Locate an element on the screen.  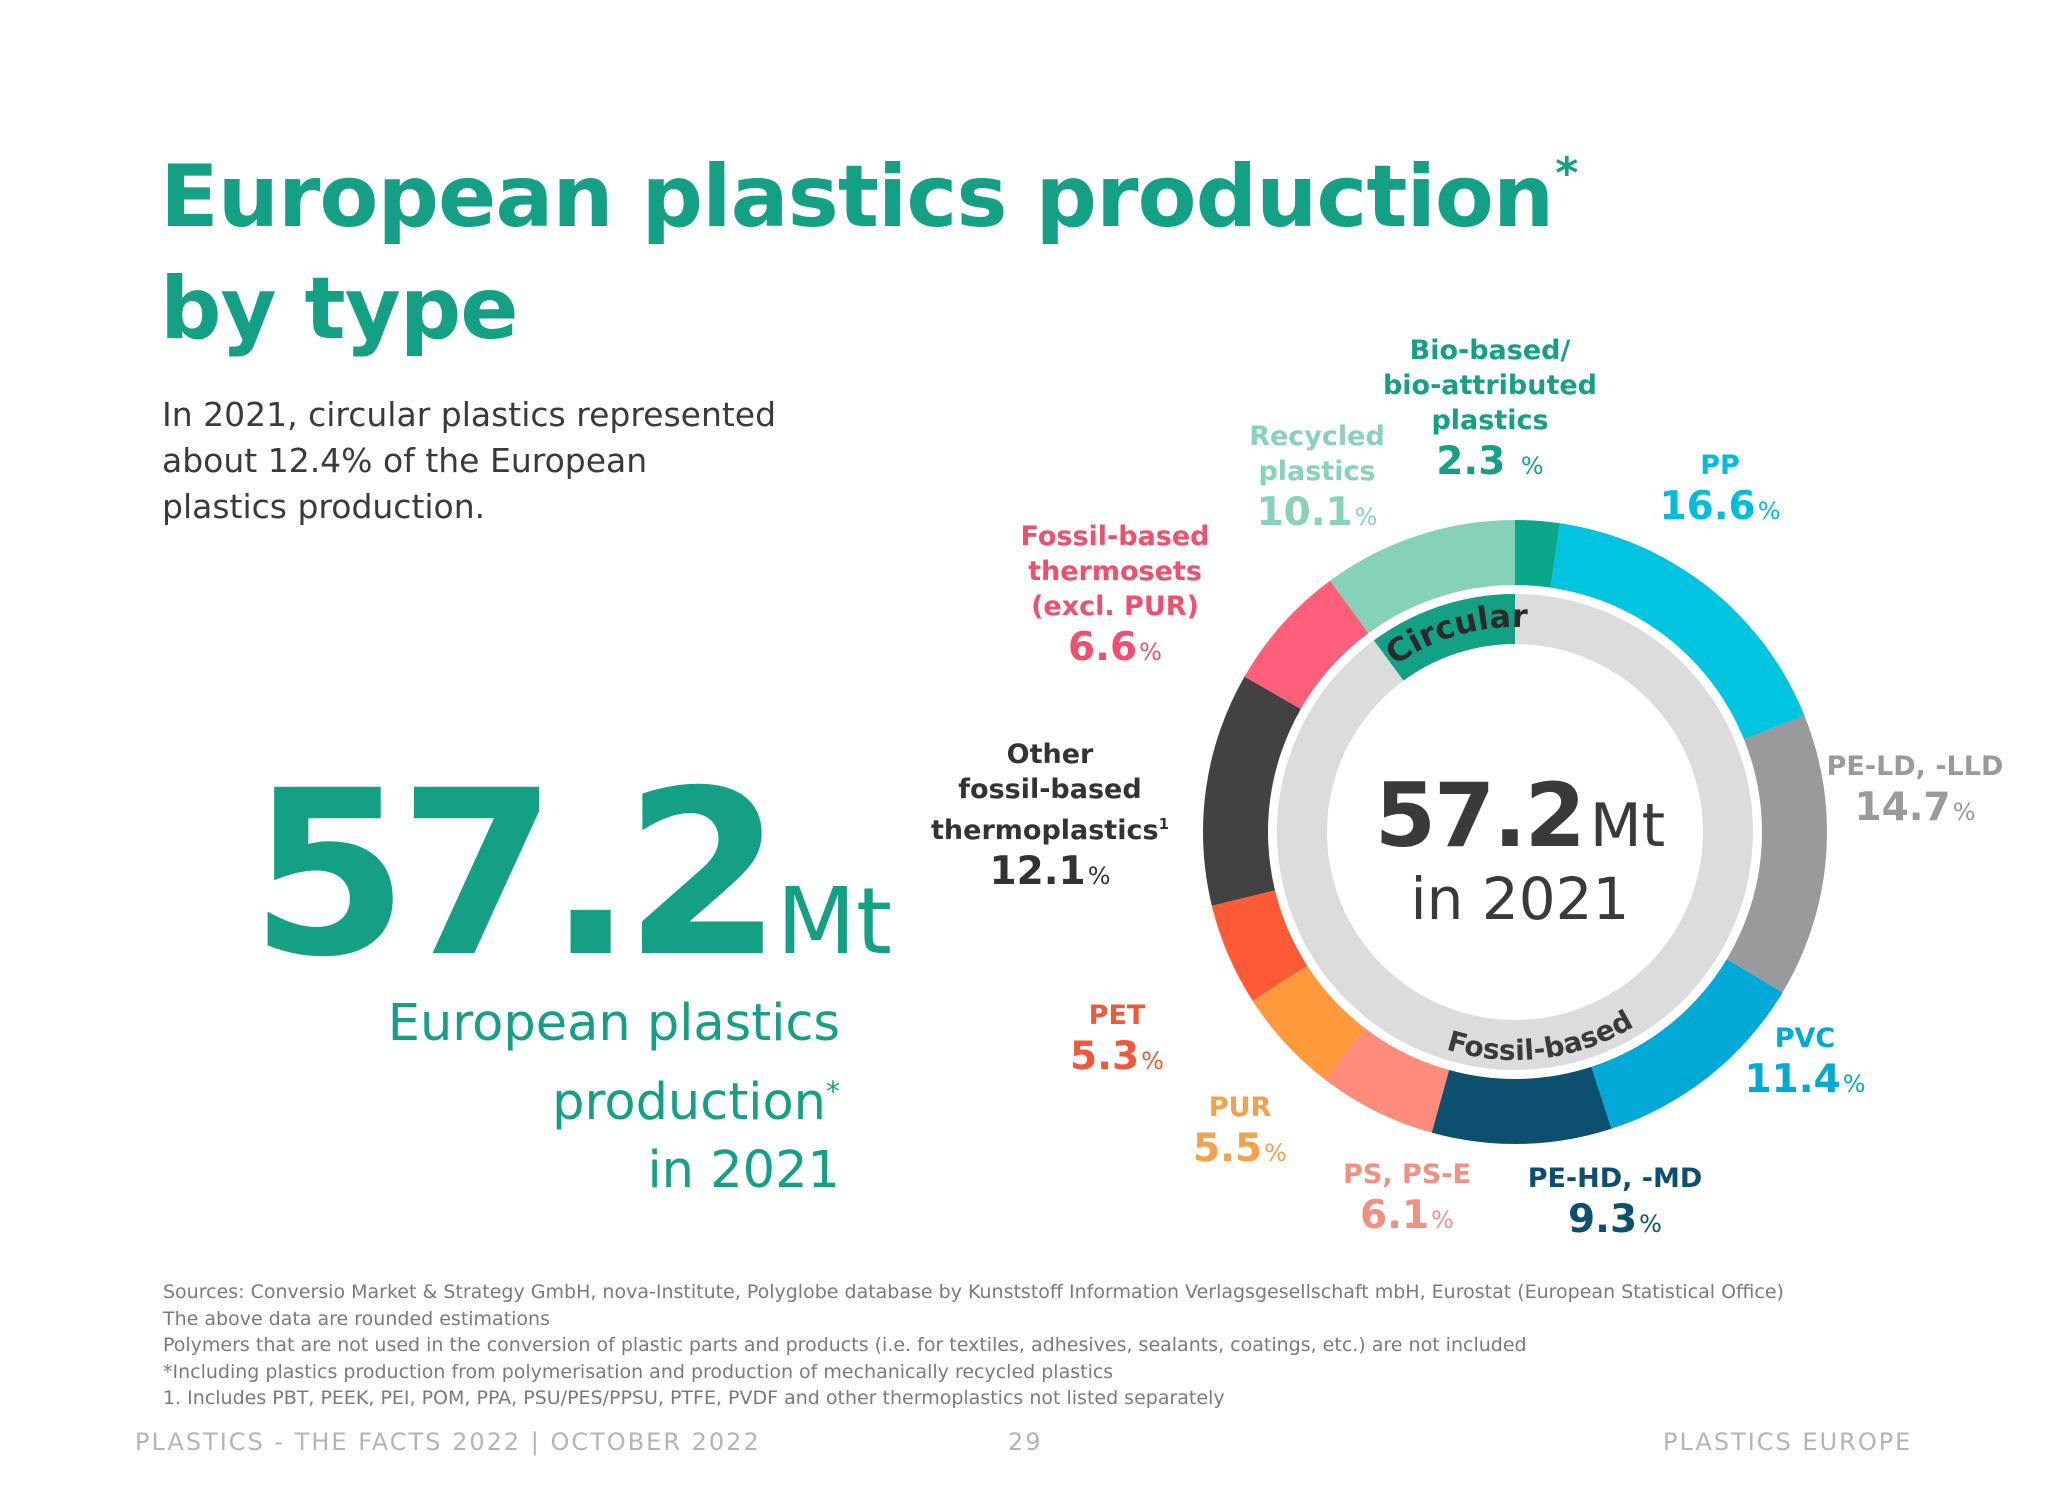
headline-caption-line-2: production is located at coordinates (689, 1102).